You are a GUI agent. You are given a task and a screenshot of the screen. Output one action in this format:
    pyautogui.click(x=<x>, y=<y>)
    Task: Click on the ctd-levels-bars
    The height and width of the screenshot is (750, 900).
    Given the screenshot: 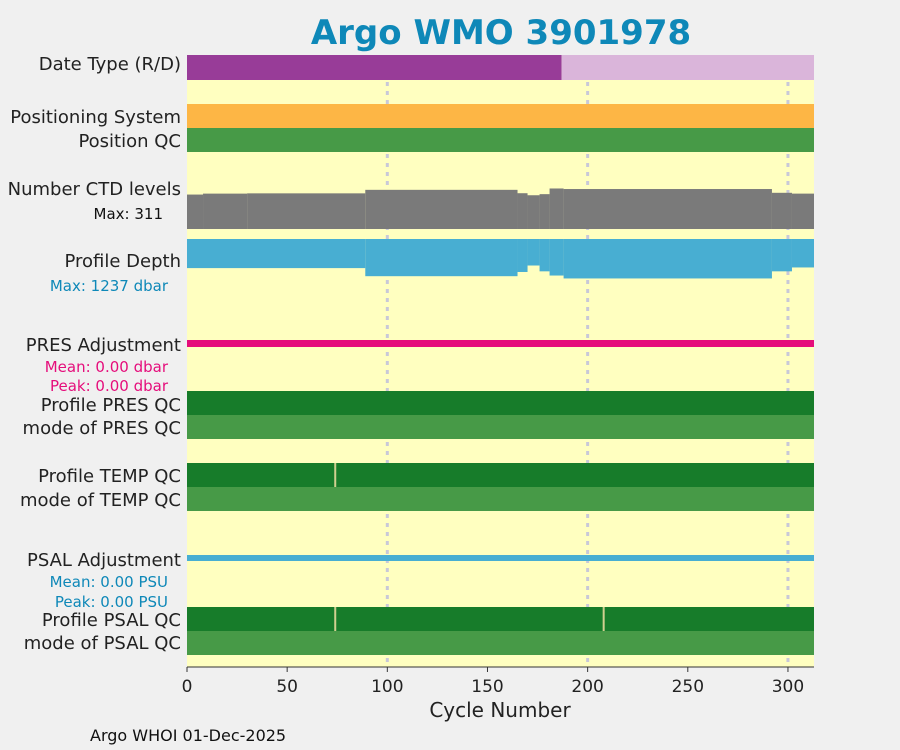 What is the action you would take?
    pyautogui.click(x=500, y=208)
    